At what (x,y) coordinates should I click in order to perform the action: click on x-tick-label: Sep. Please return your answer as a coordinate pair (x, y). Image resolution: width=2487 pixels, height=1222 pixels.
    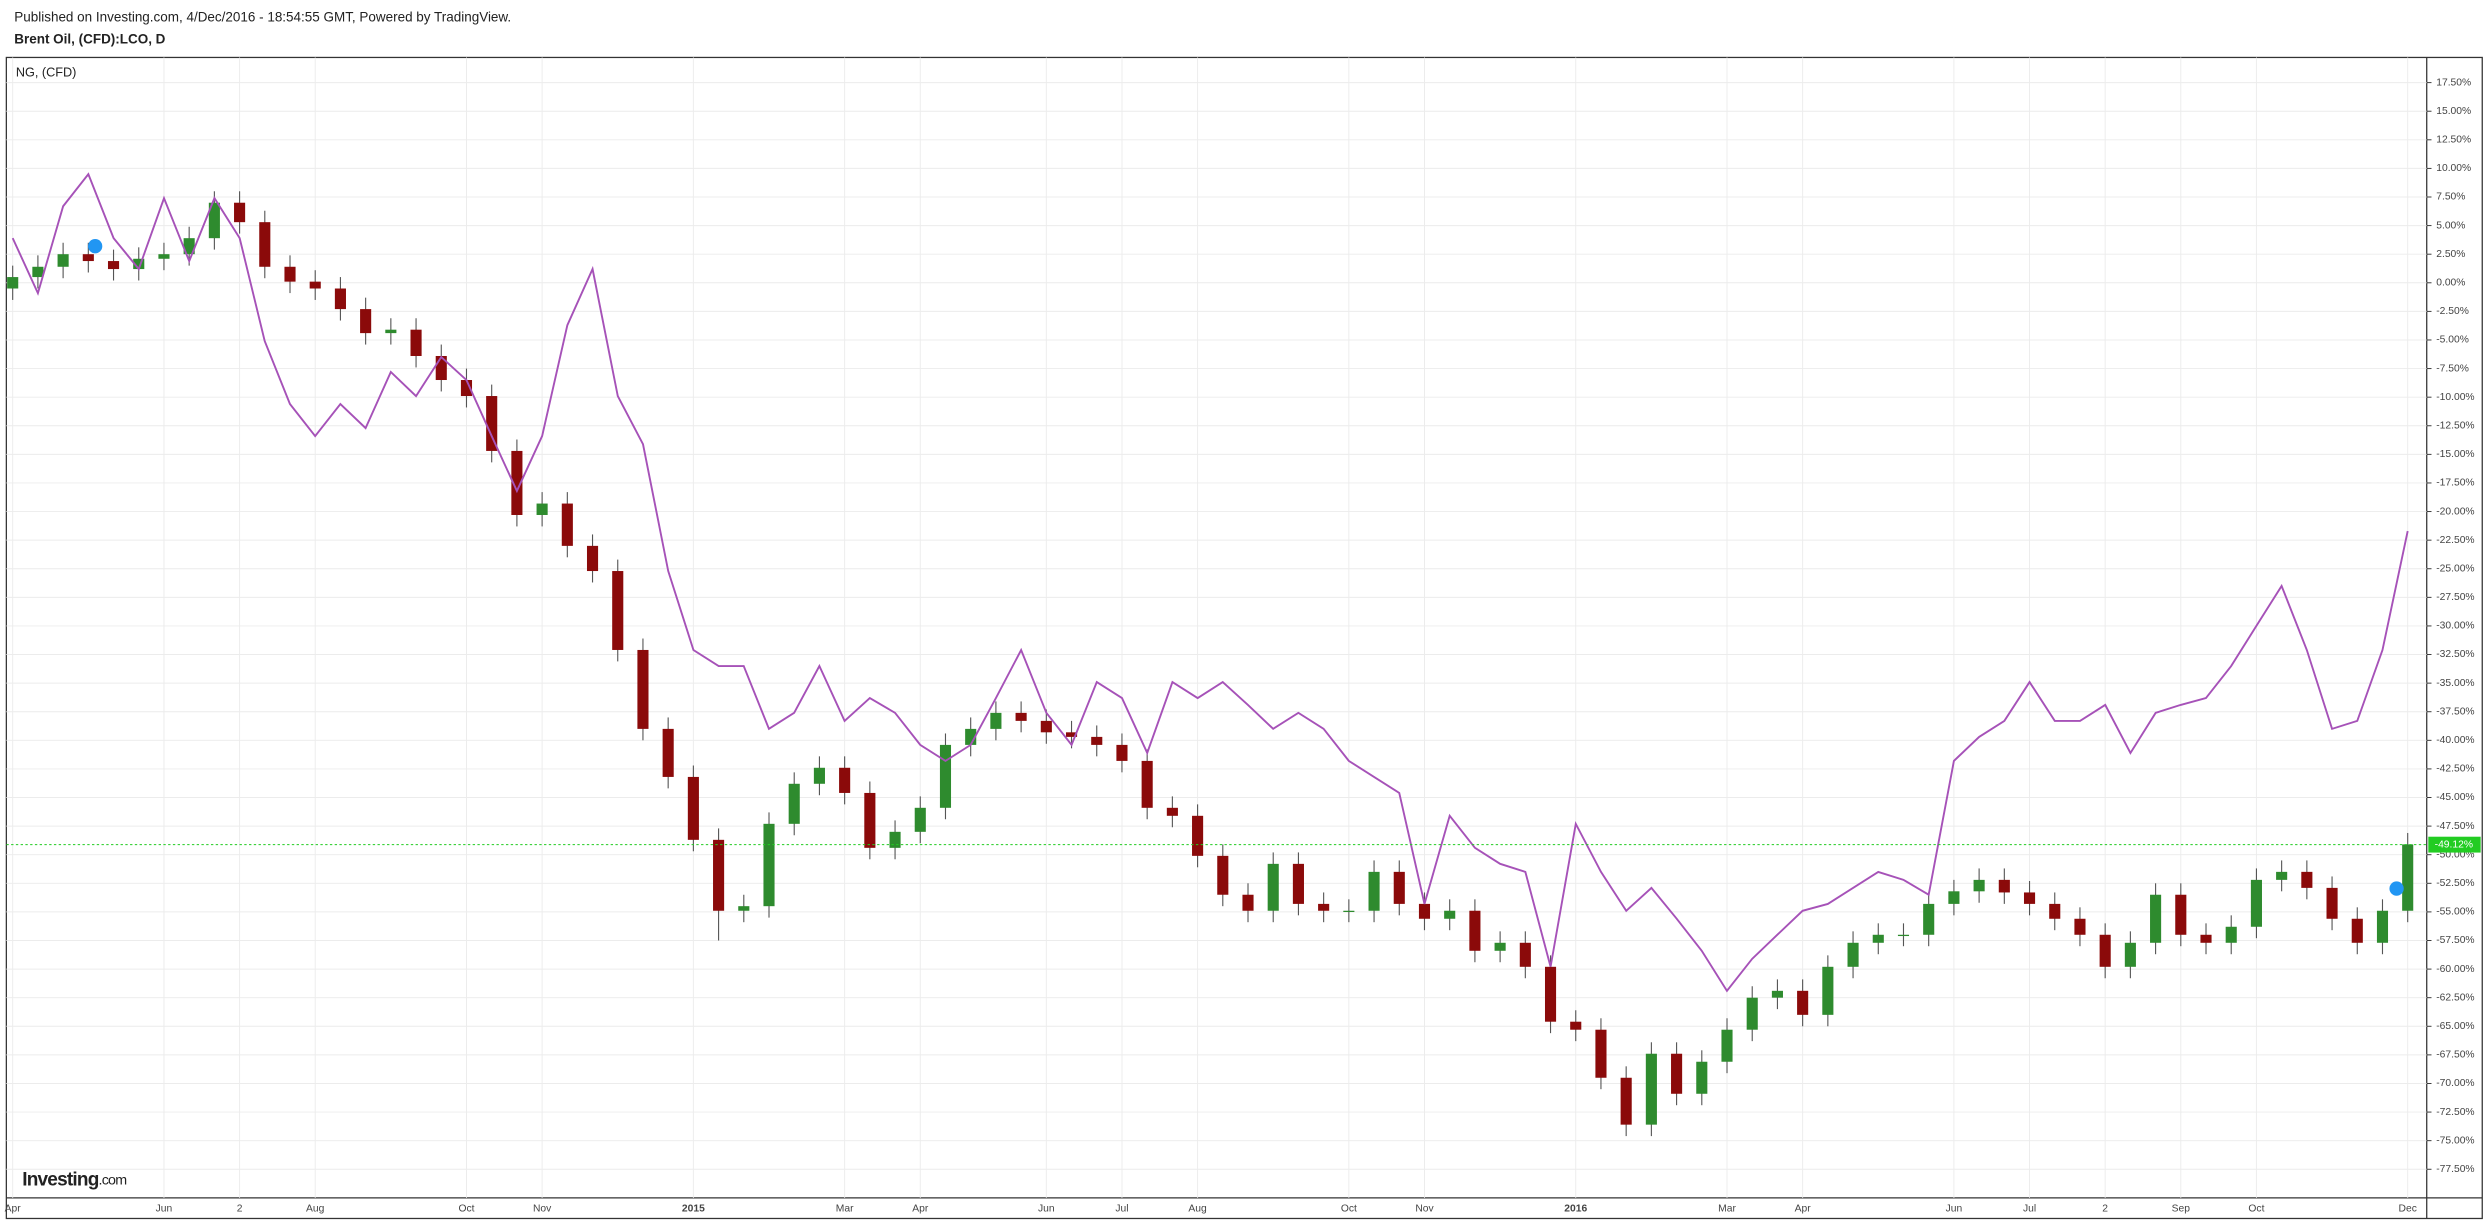
    Looking at the image, I should click on (2181, 1209).